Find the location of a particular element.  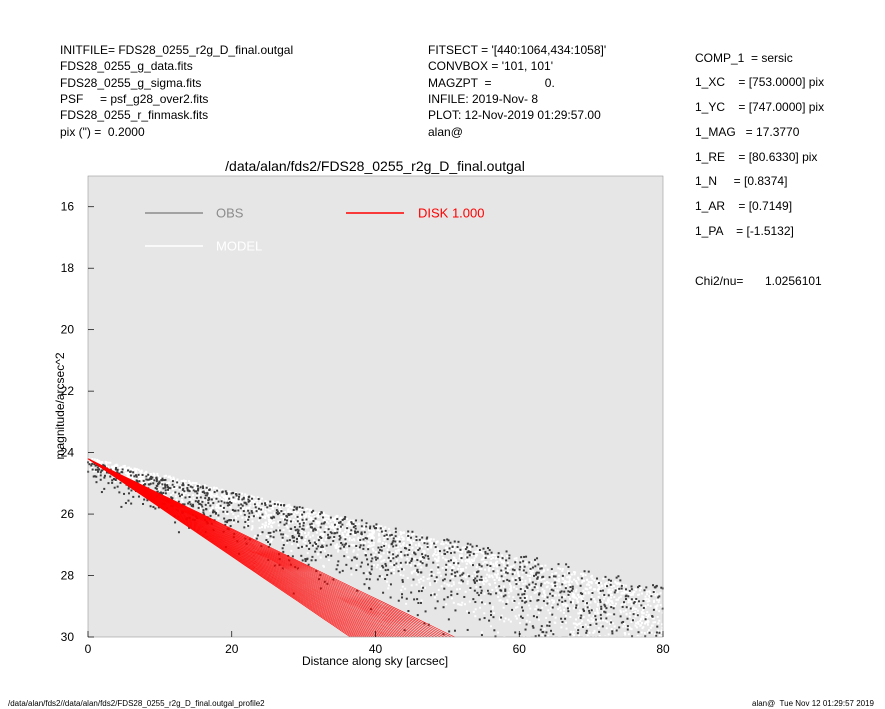

y-tick-label: 16 is located at coordinates (68, 207).